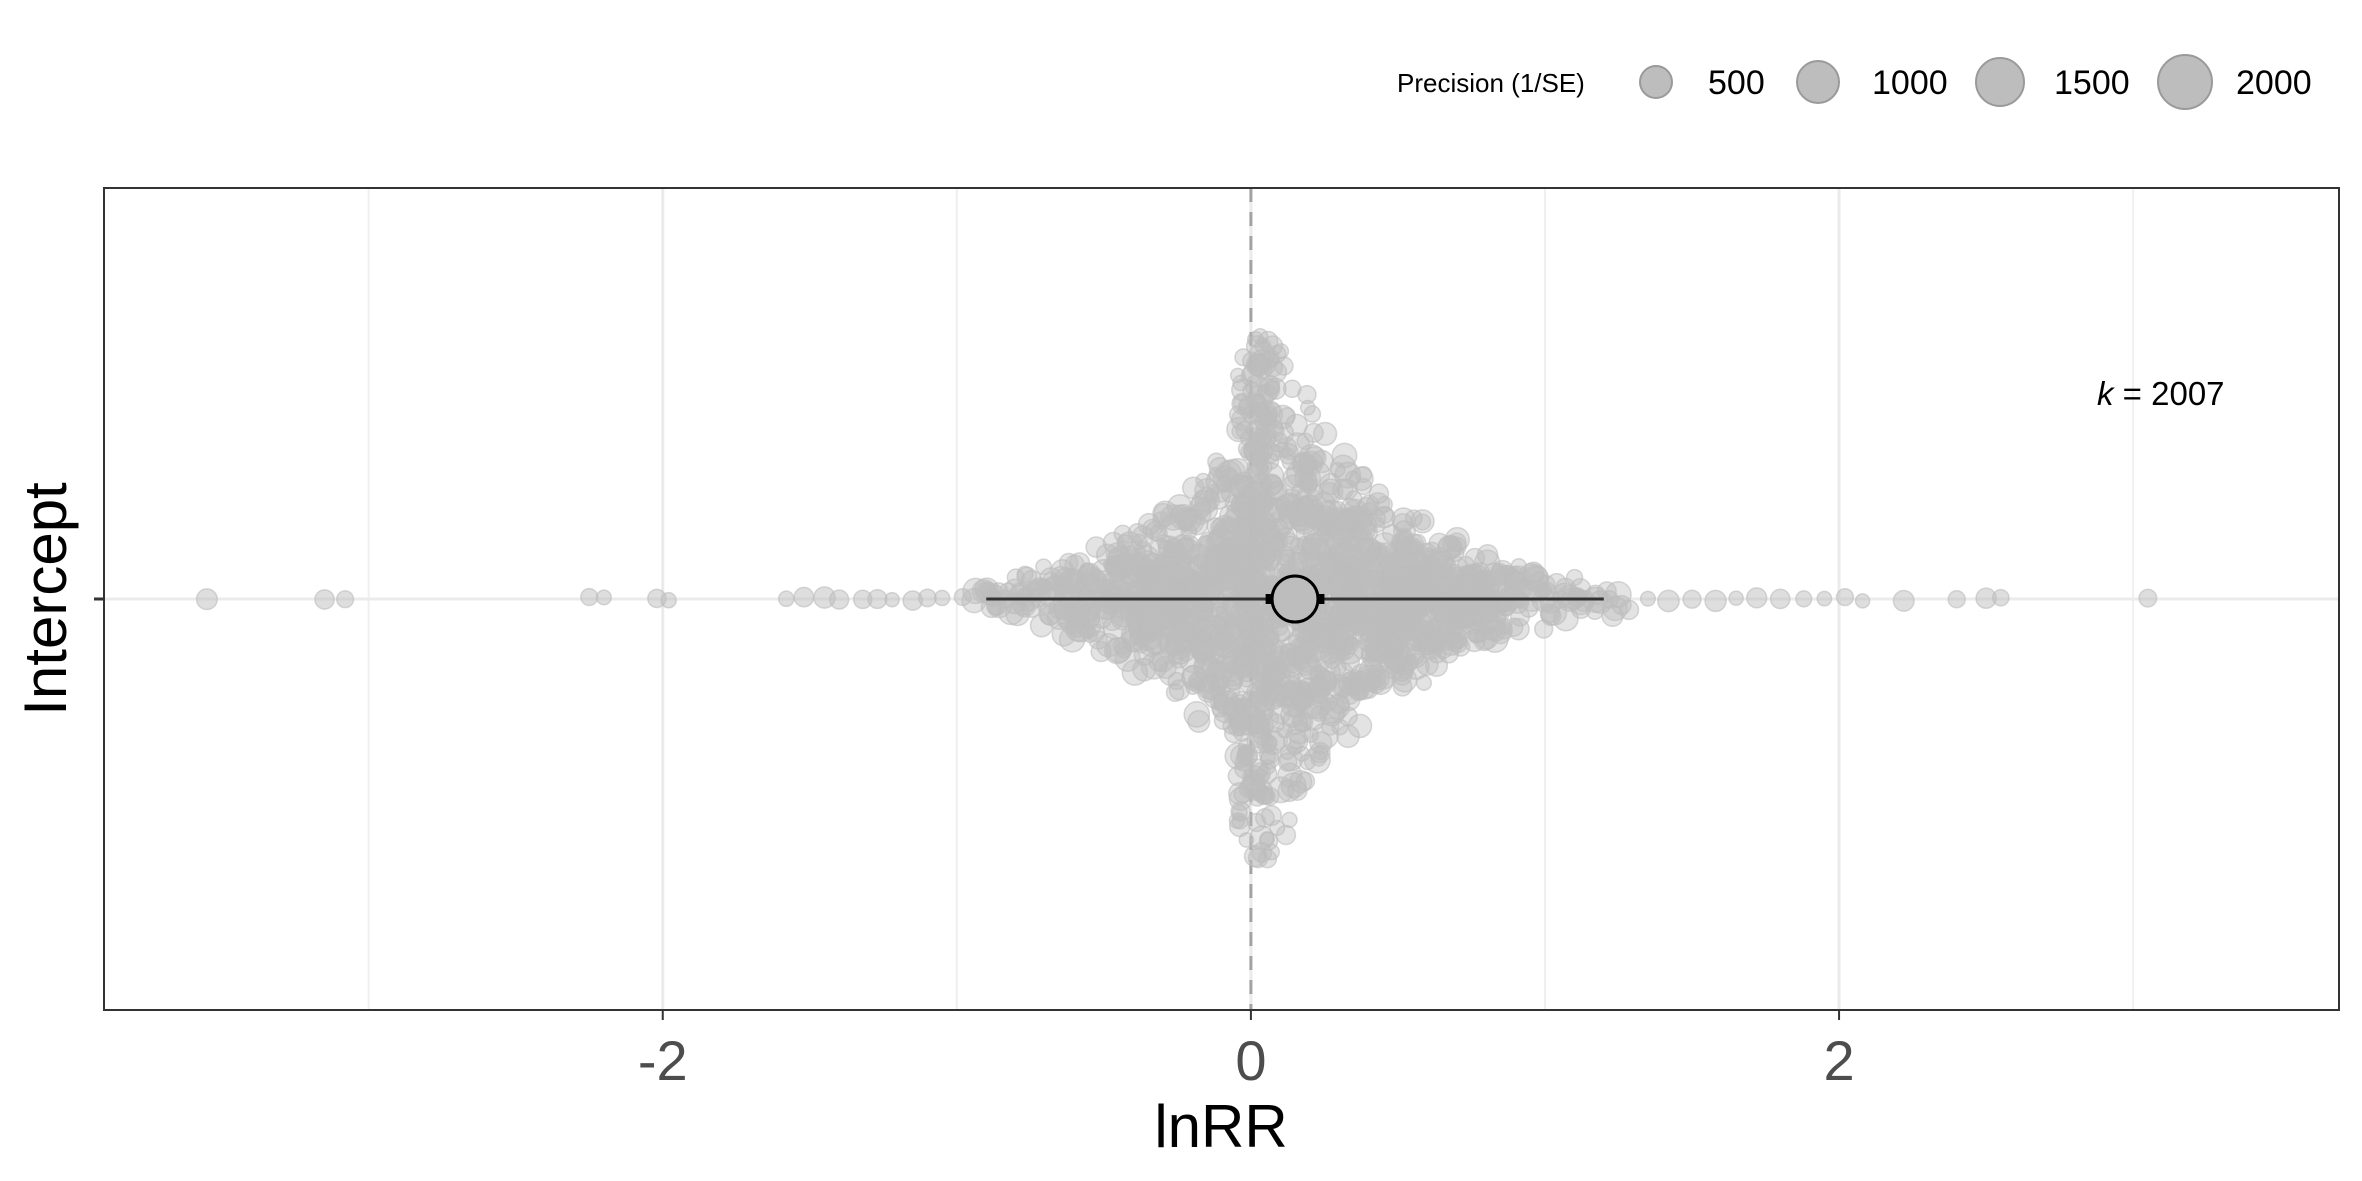 The width and height of the screenshot is (2362, 1181). Describe the element at coordinates (2092, 83) in the screenshot. I see `legend-entry-label: 1500` at that location.